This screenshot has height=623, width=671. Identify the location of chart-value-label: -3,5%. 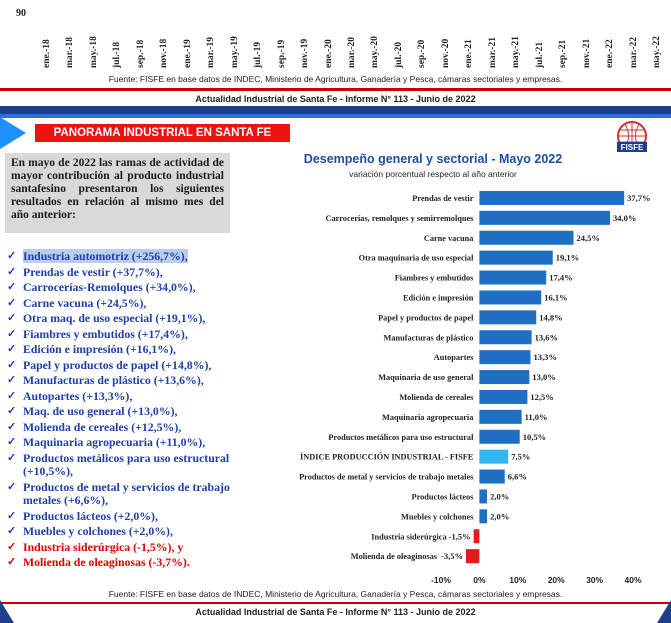
(452, 556).